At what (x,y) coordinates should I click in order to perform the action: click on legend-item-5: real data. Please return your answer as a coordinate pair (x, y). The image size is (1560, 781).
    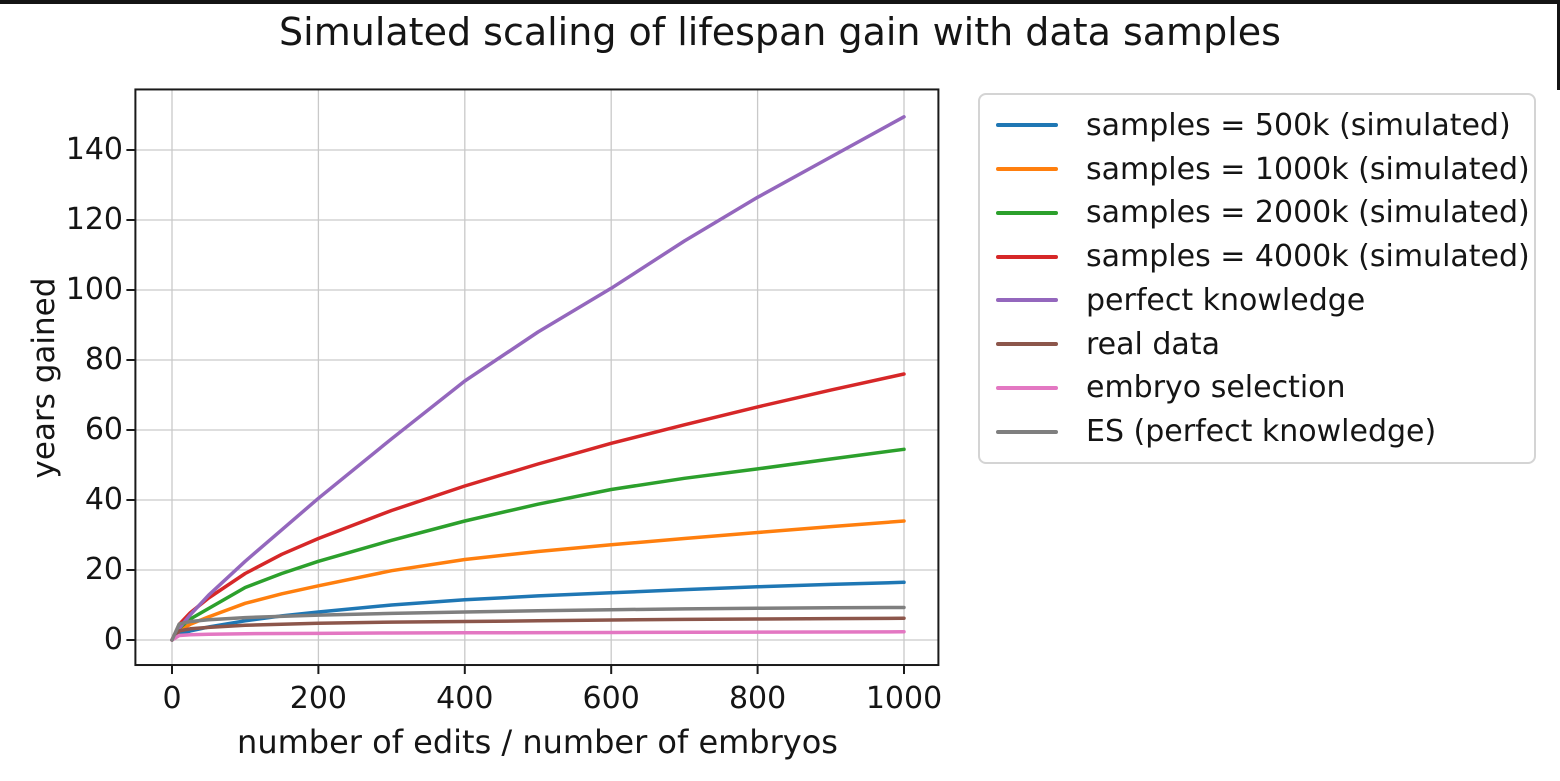
    Looking at the image, I should click on (1257, 344).